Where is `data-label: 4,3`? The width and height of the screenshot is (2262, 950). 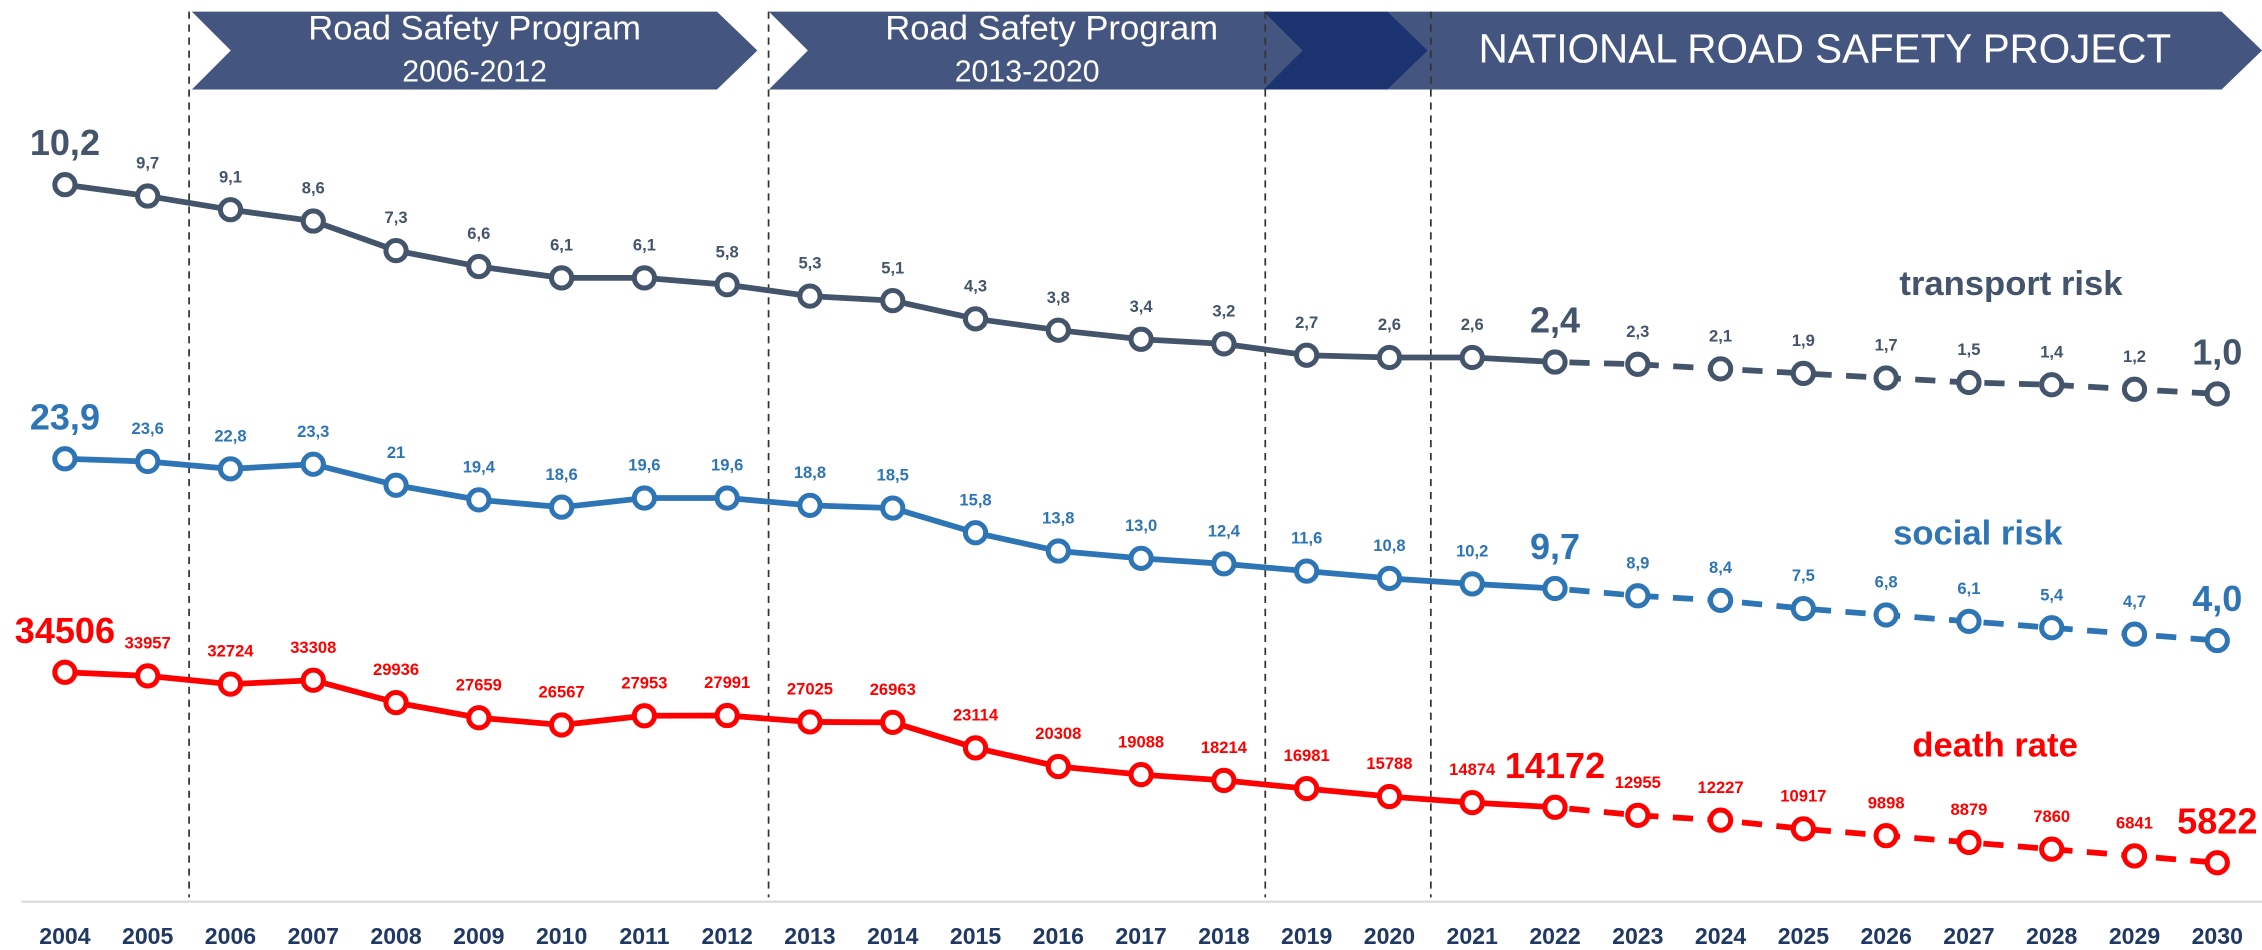
data-label: 4,3 is located at coordinates (975, 285).